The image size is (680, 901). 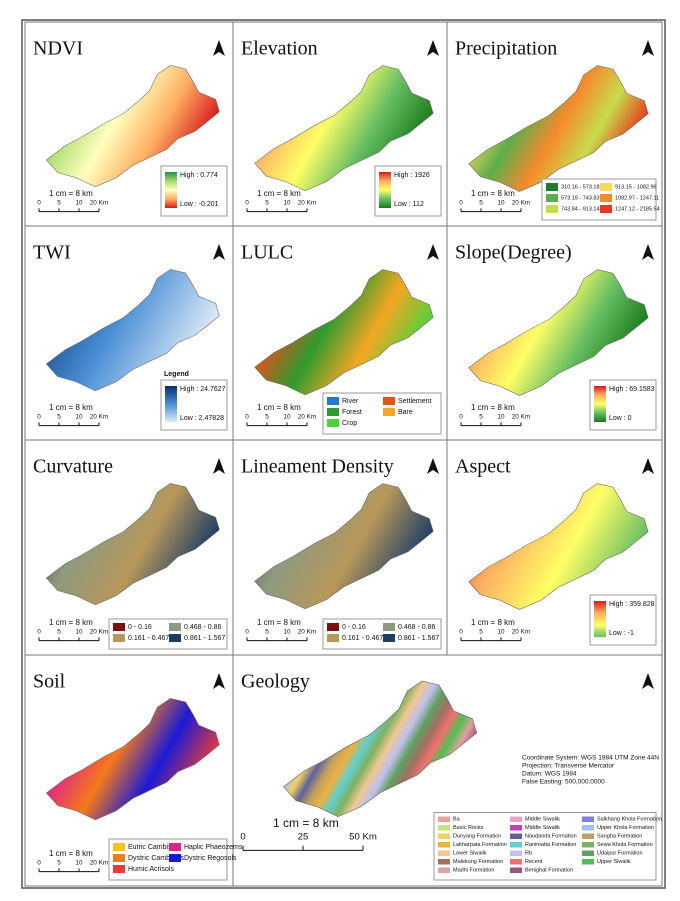 I want to click on legend-high: High : 0.774, so click(x=199, y=175).